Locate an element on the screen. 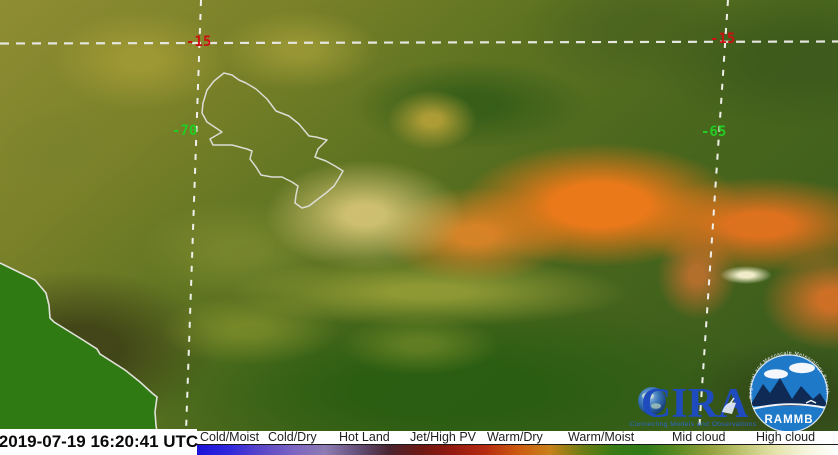 The image size is (838, 455). colorbar-gradient is located at coordinates (517, 450).